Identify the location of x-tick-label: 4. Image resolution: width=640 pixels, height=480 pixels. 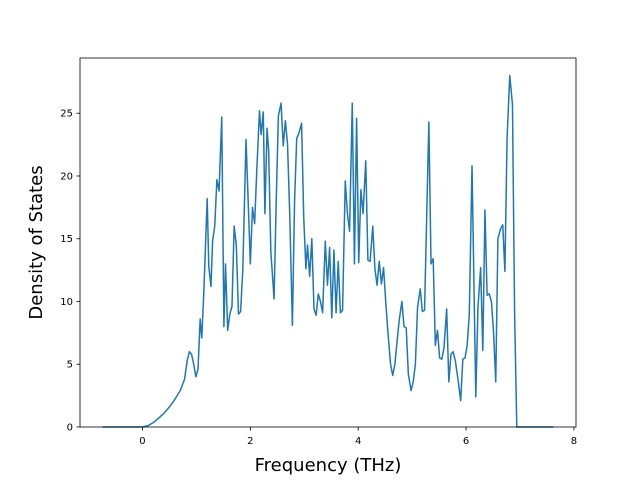
(358, 441).